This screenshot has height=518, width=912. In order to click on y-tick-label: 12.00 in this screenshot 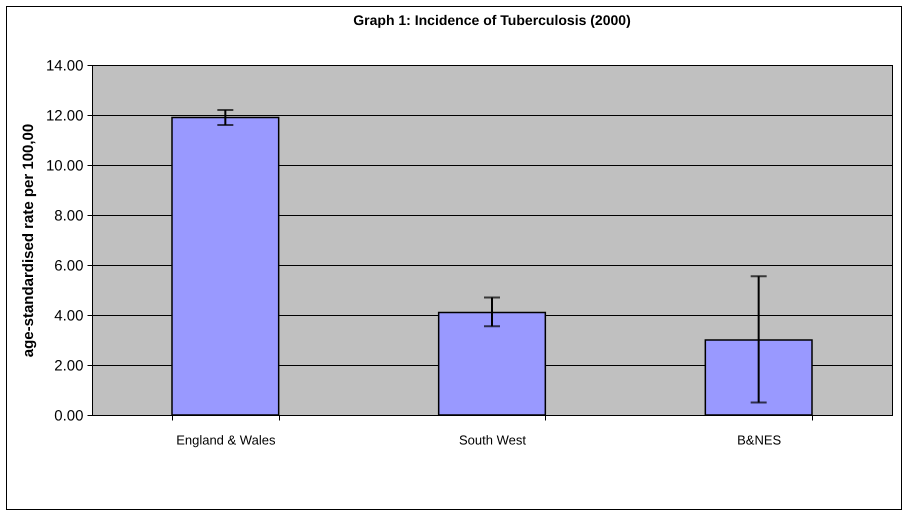, I will do `click(65, 116)`.